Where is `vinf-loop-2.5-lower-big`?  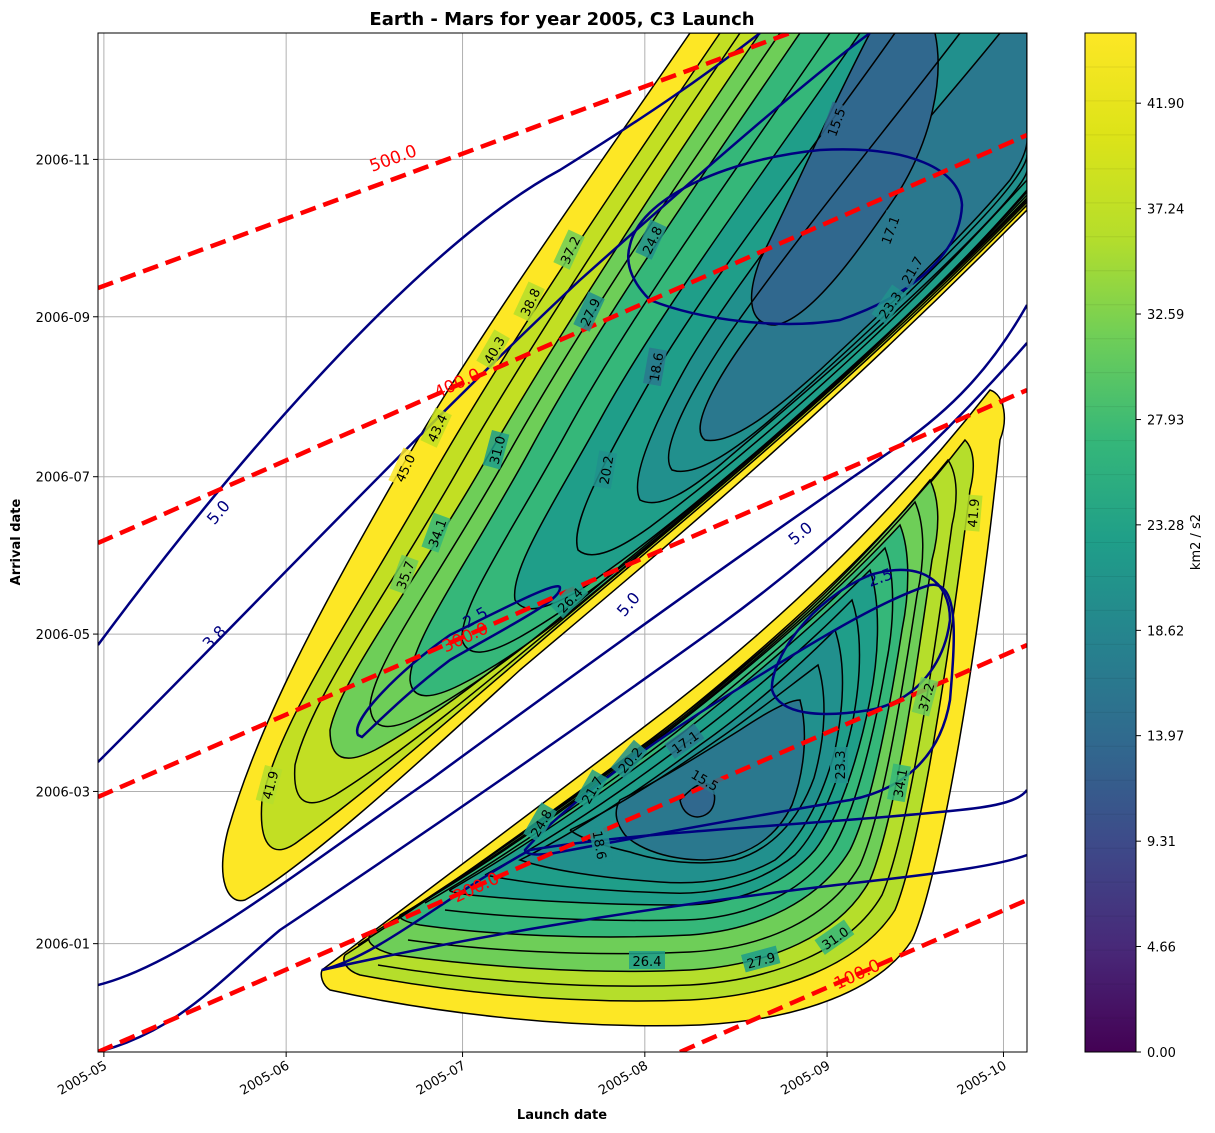
vinf-loop-2.5-lower-big is located at coordinates (739, 719).